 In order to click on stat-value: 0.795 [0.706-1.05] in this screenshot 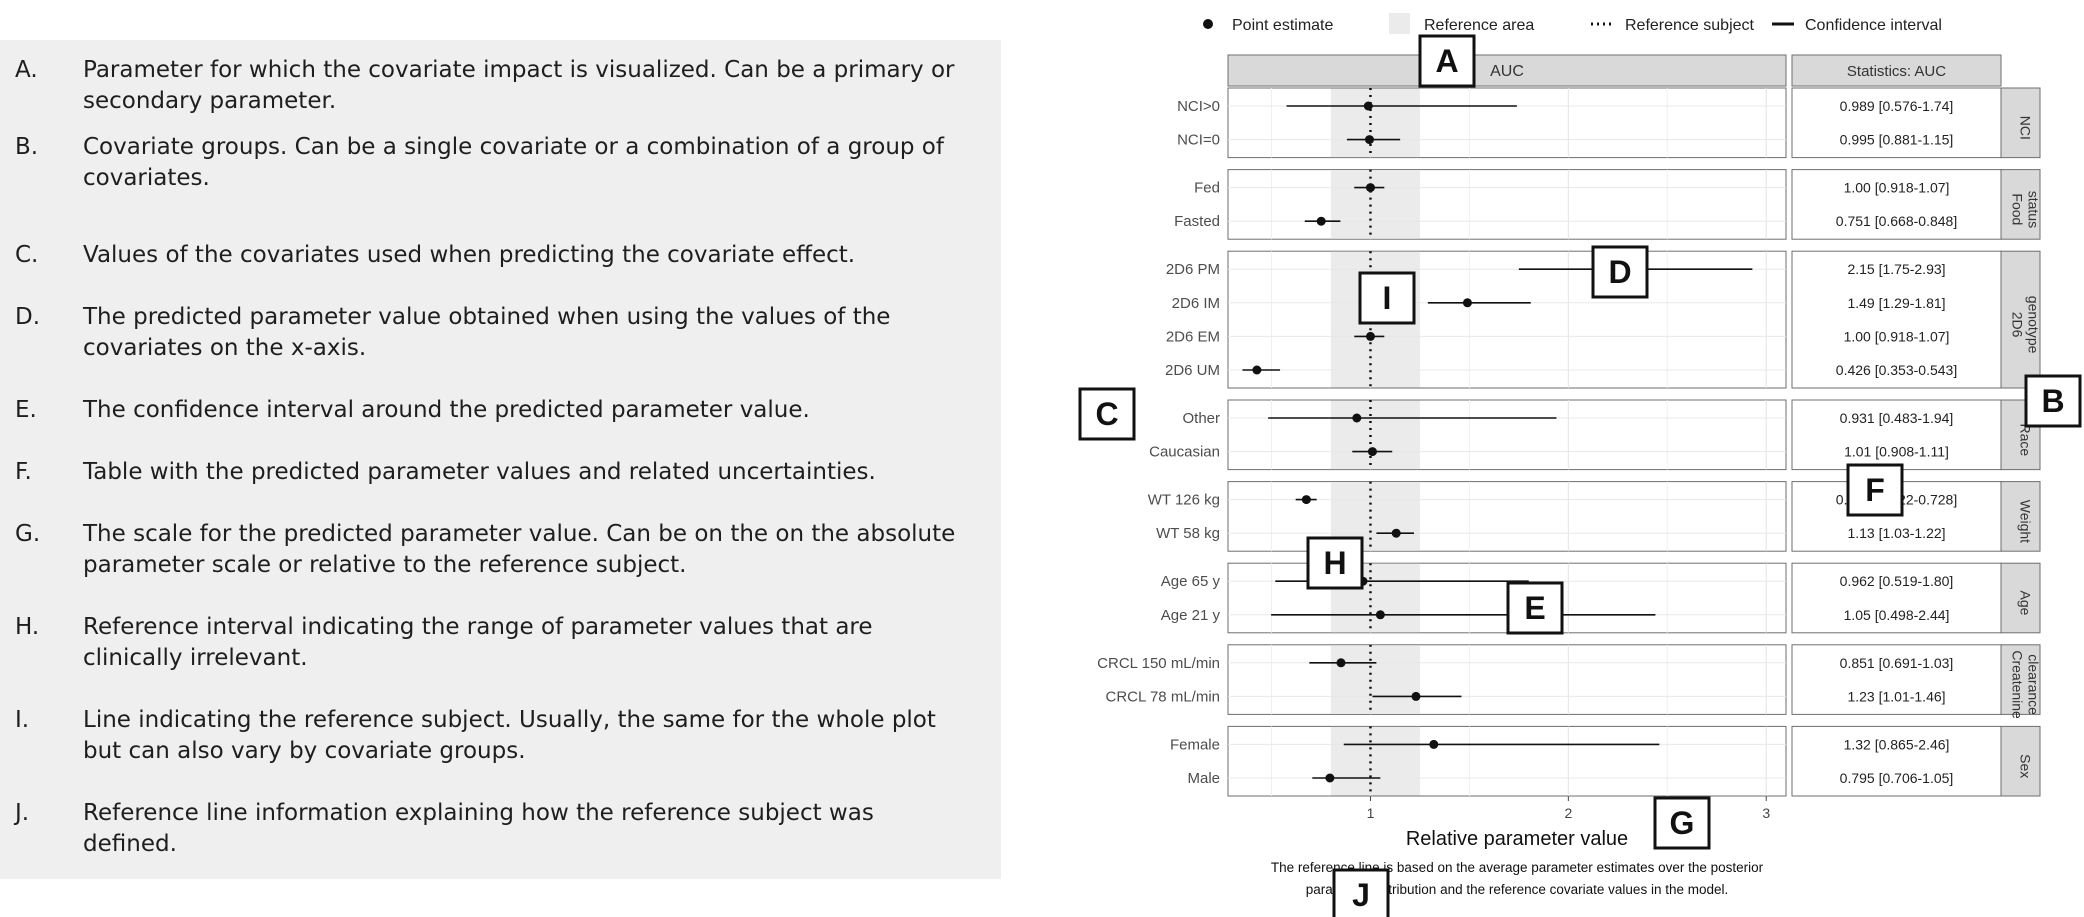, I will do `click(1897, 778)`.